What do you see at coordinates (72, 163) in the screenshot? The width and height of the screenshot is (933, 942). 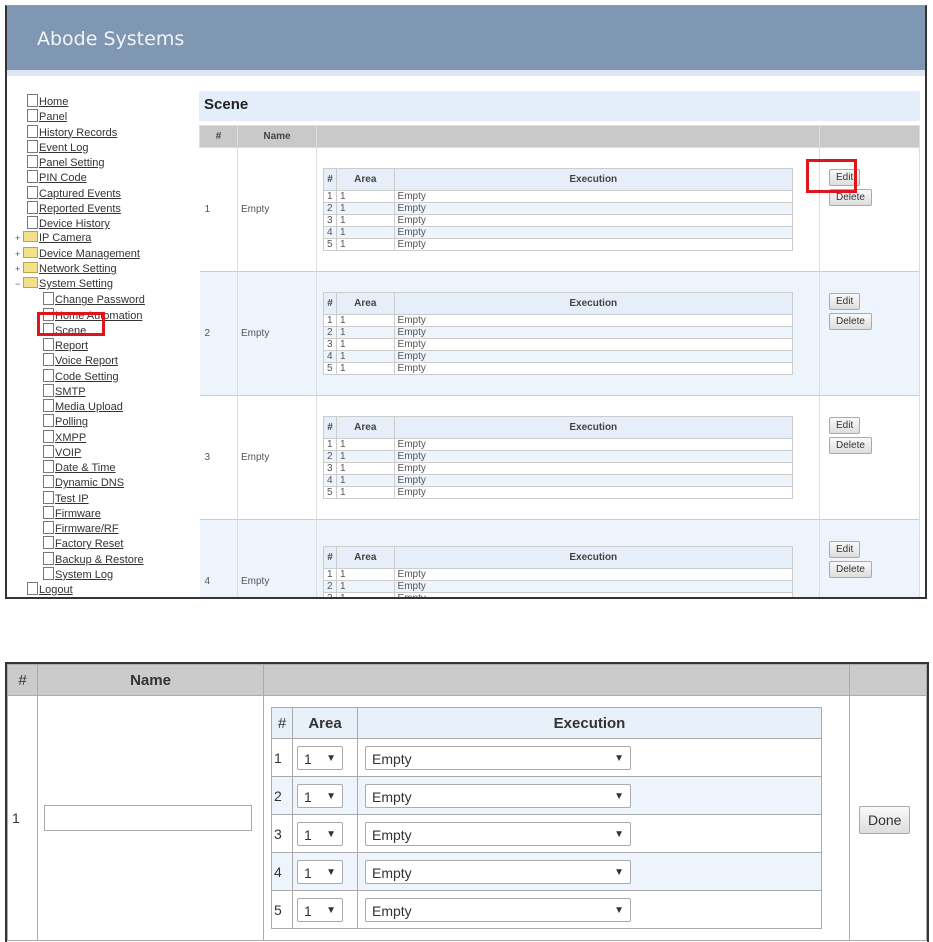 I see `sidebar-link: Panel Setting` at bounding box center [72, 163].